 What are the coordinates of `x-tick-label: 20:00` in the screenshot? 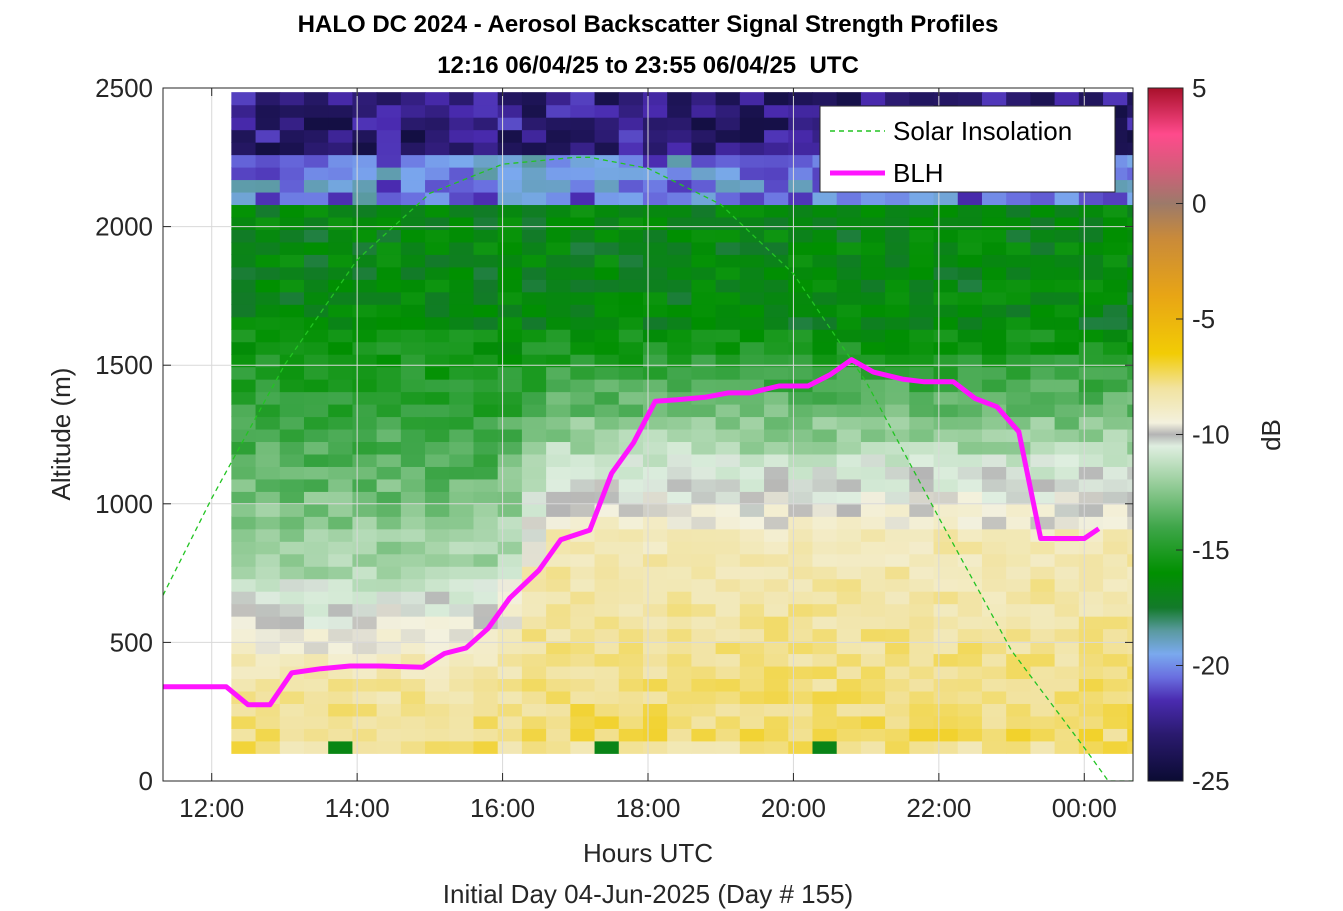 It's located at (793, 808).